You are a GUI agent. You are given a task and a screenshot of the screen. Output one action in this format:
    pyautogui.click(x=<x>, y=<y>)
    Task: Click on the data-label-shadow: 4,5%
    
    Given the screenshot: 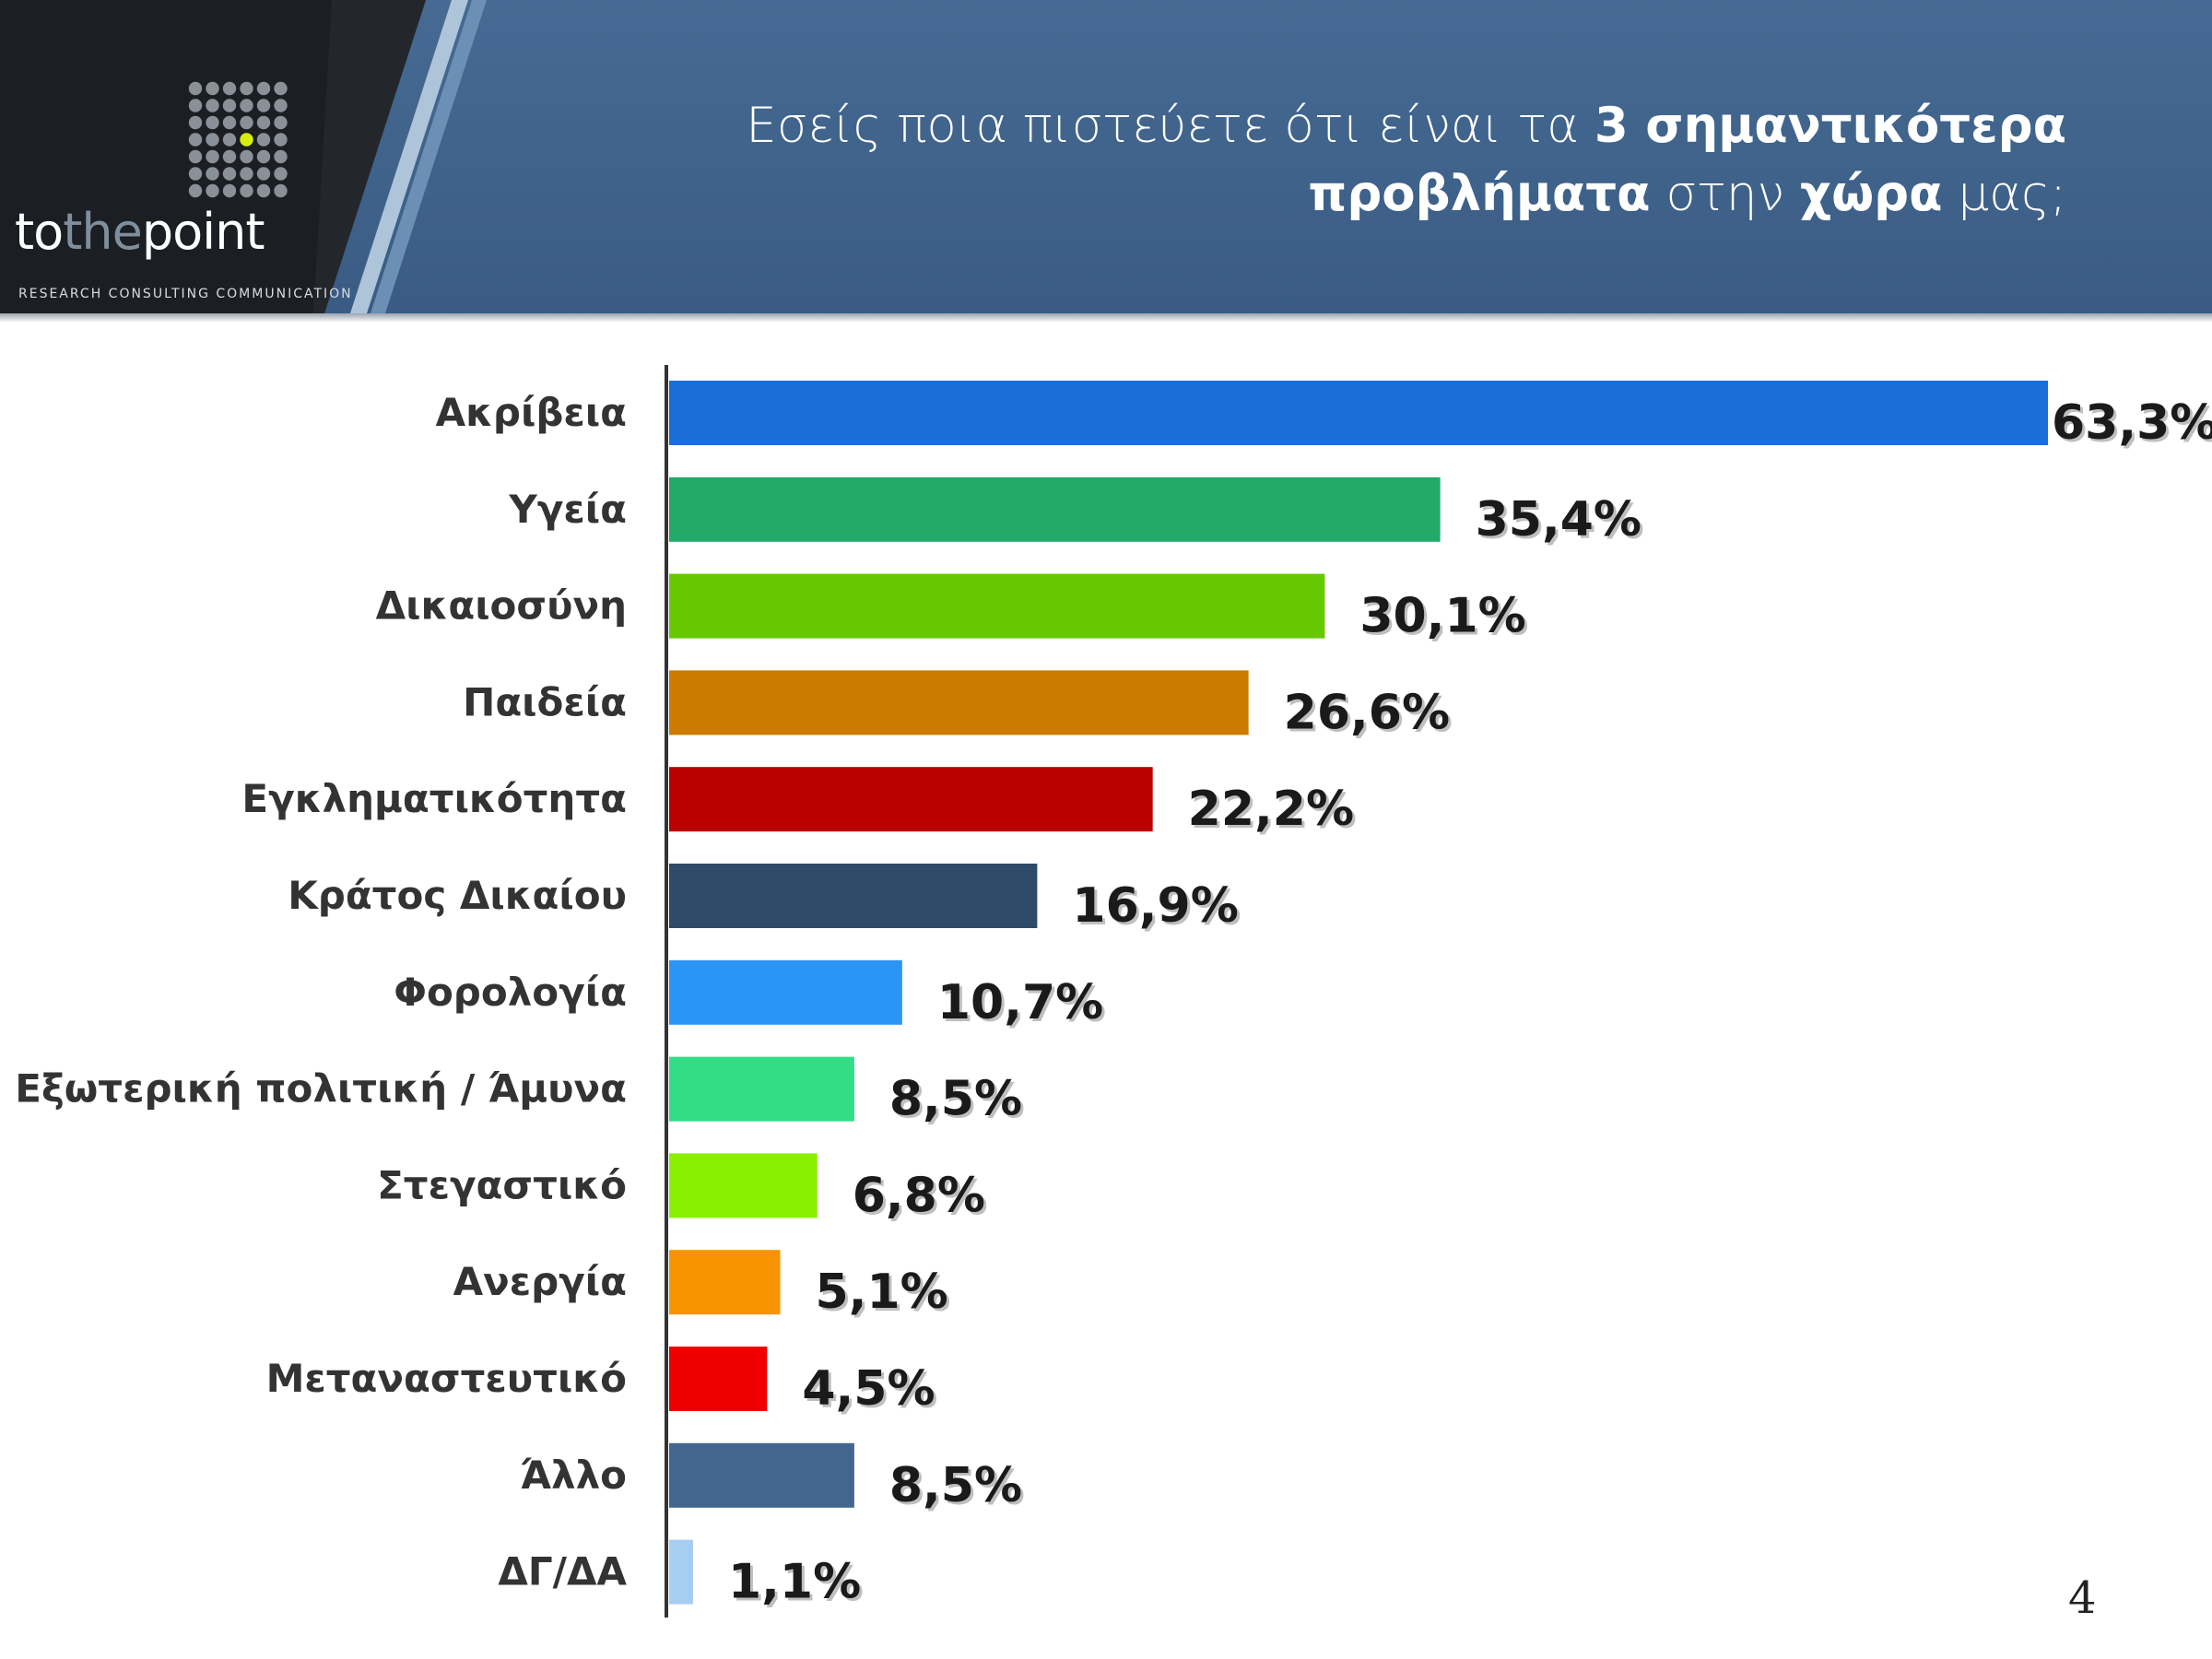 What is the action you would take?
    pyautogui.click(x=871, y=1391)
    